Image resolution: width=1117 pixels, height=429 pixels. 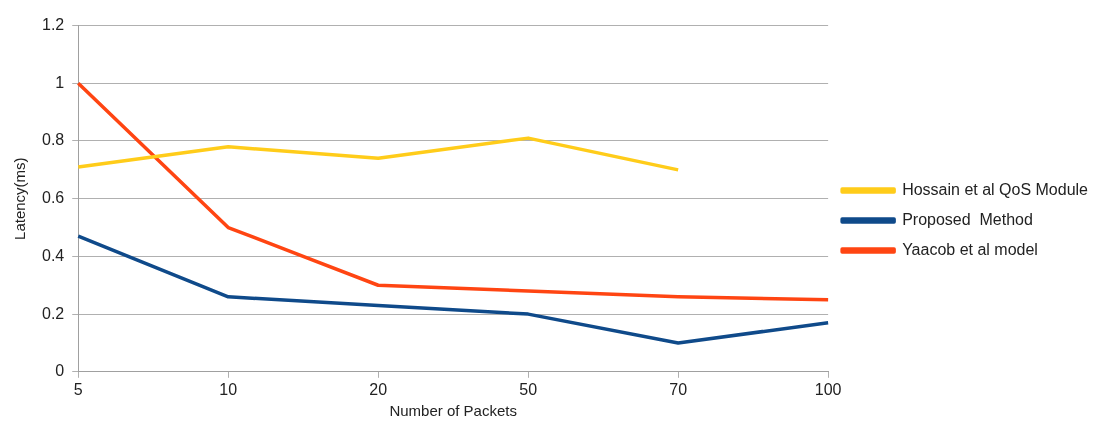 What do you see at coordinates (53, 313) in the screenshot?
I see `y-tick-label: 0.2` at bounding box center [53, 313].